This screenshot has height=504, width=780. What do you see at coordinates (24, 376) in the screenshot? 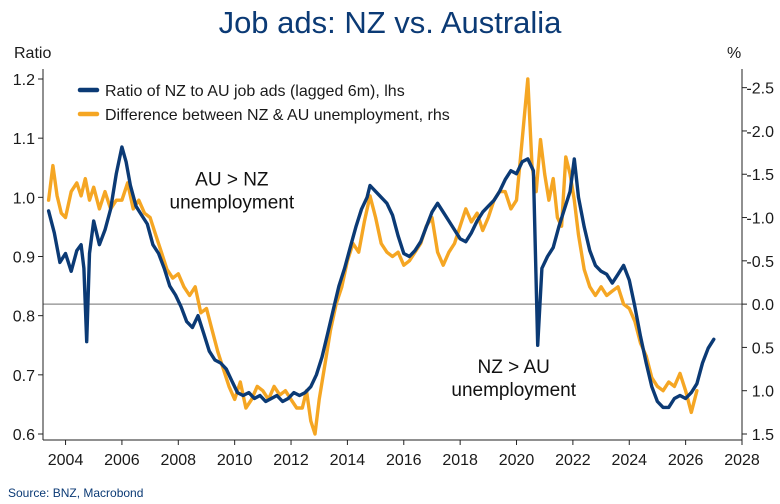
I see `left-tick-label: 0.7` at bounding box center [24, 376].